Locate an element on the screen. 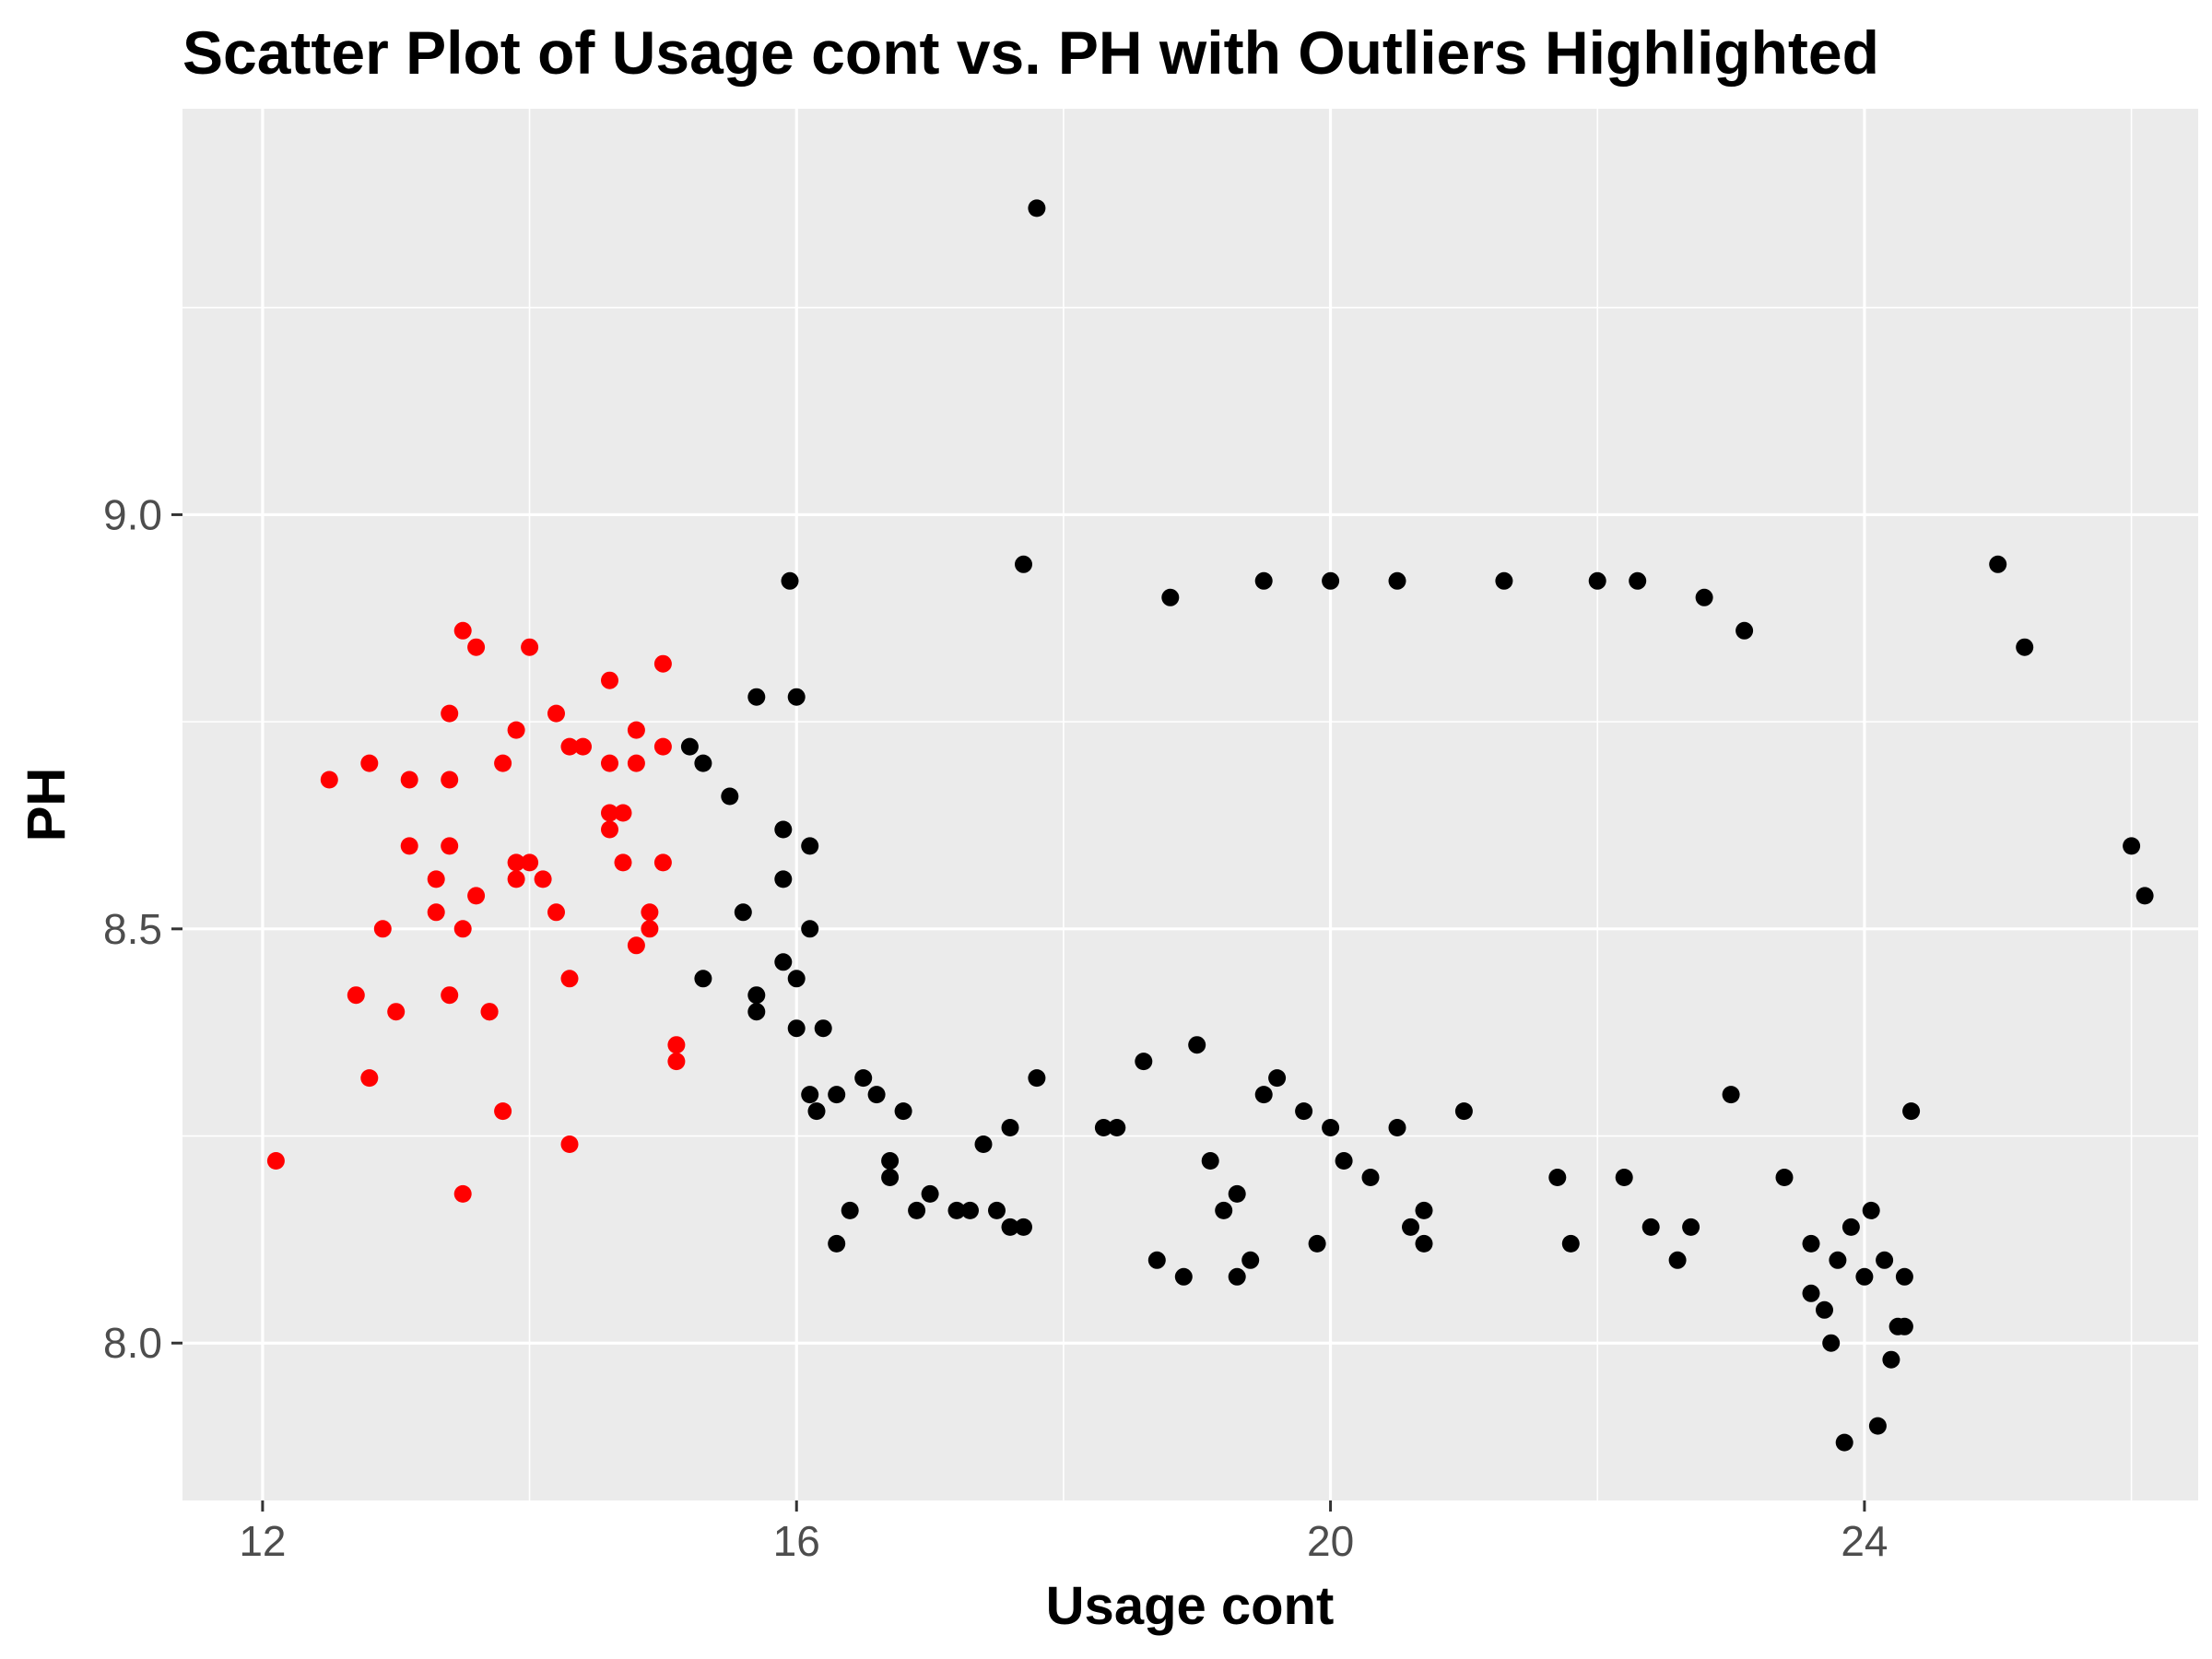 This screenshot has width=2212, height=1659. y-tick-label: 9.0 is located at coordinates (132, 514).